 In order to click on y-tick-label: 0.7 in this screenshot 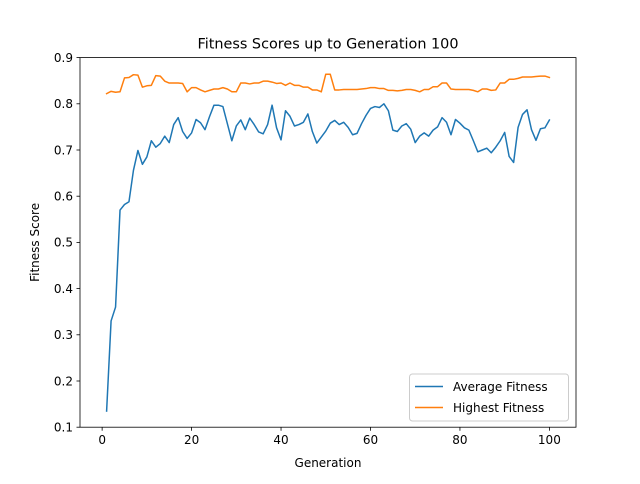, I will do `click(63, 150)`.